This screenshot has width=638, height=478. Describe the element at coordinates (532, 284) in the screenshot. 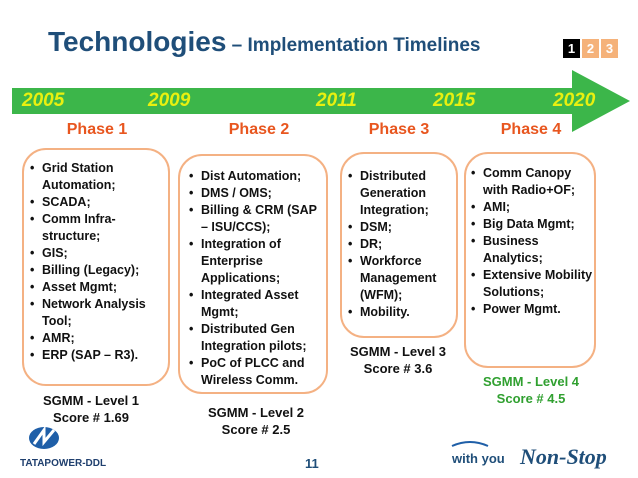

I see `phase-4-item: Extensive Mobility Solutions;` at that location.